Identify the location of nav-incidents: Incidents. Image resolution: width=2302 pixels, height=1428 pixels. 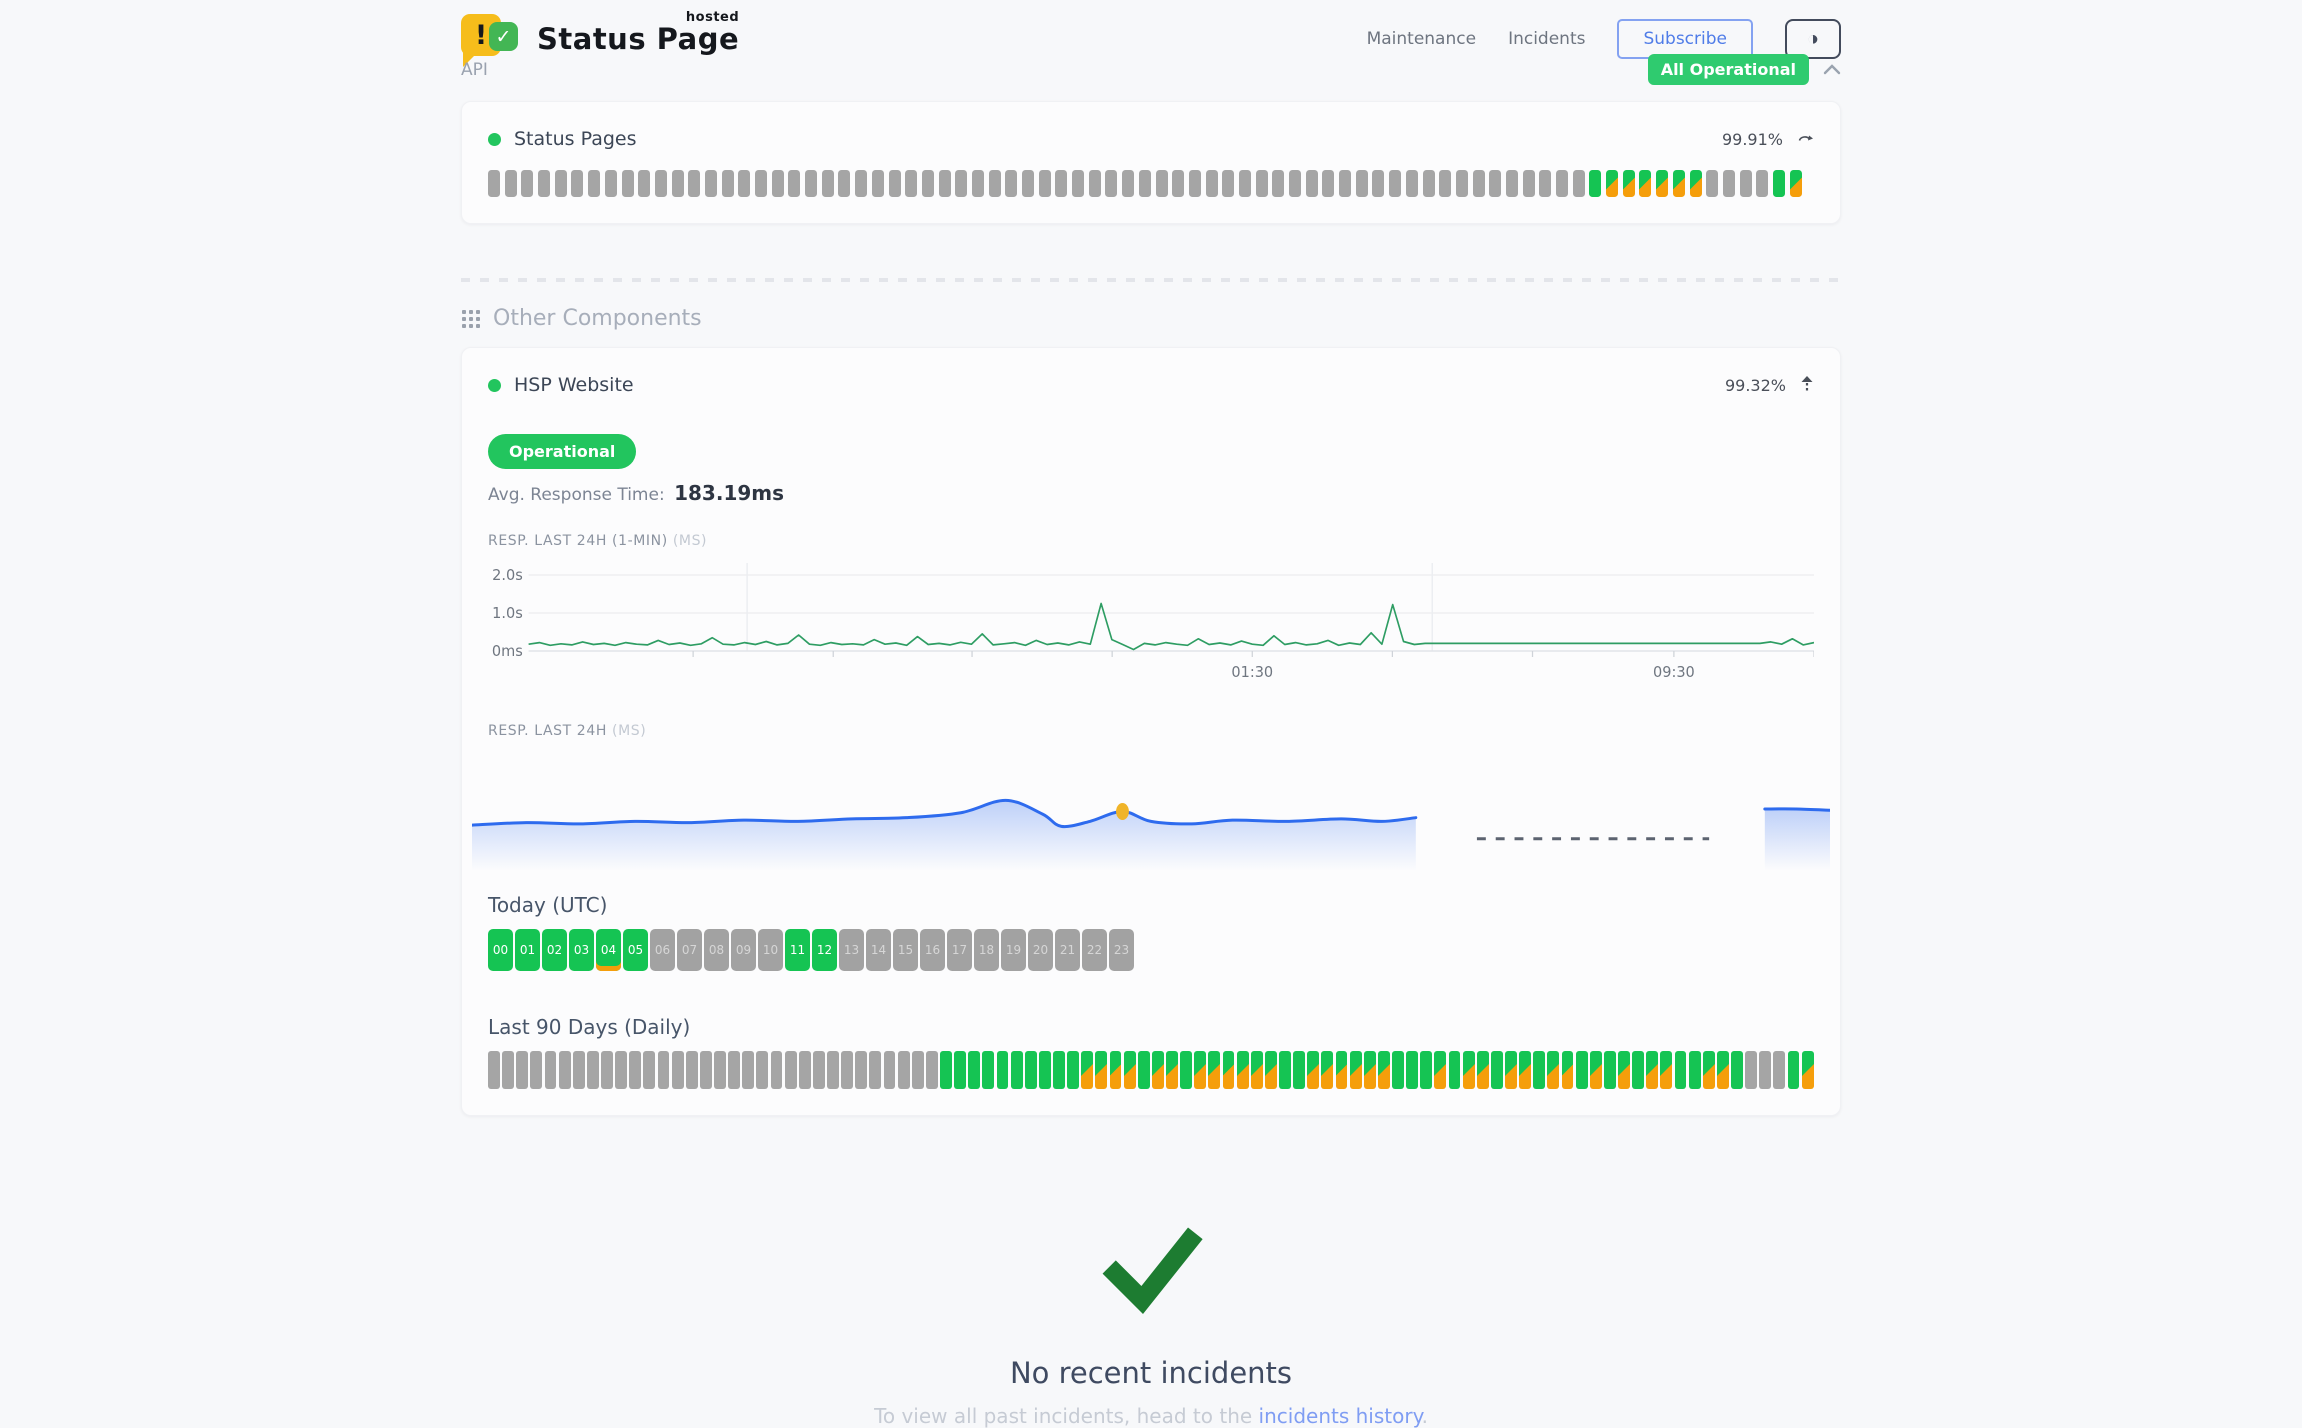
(1547, 39).